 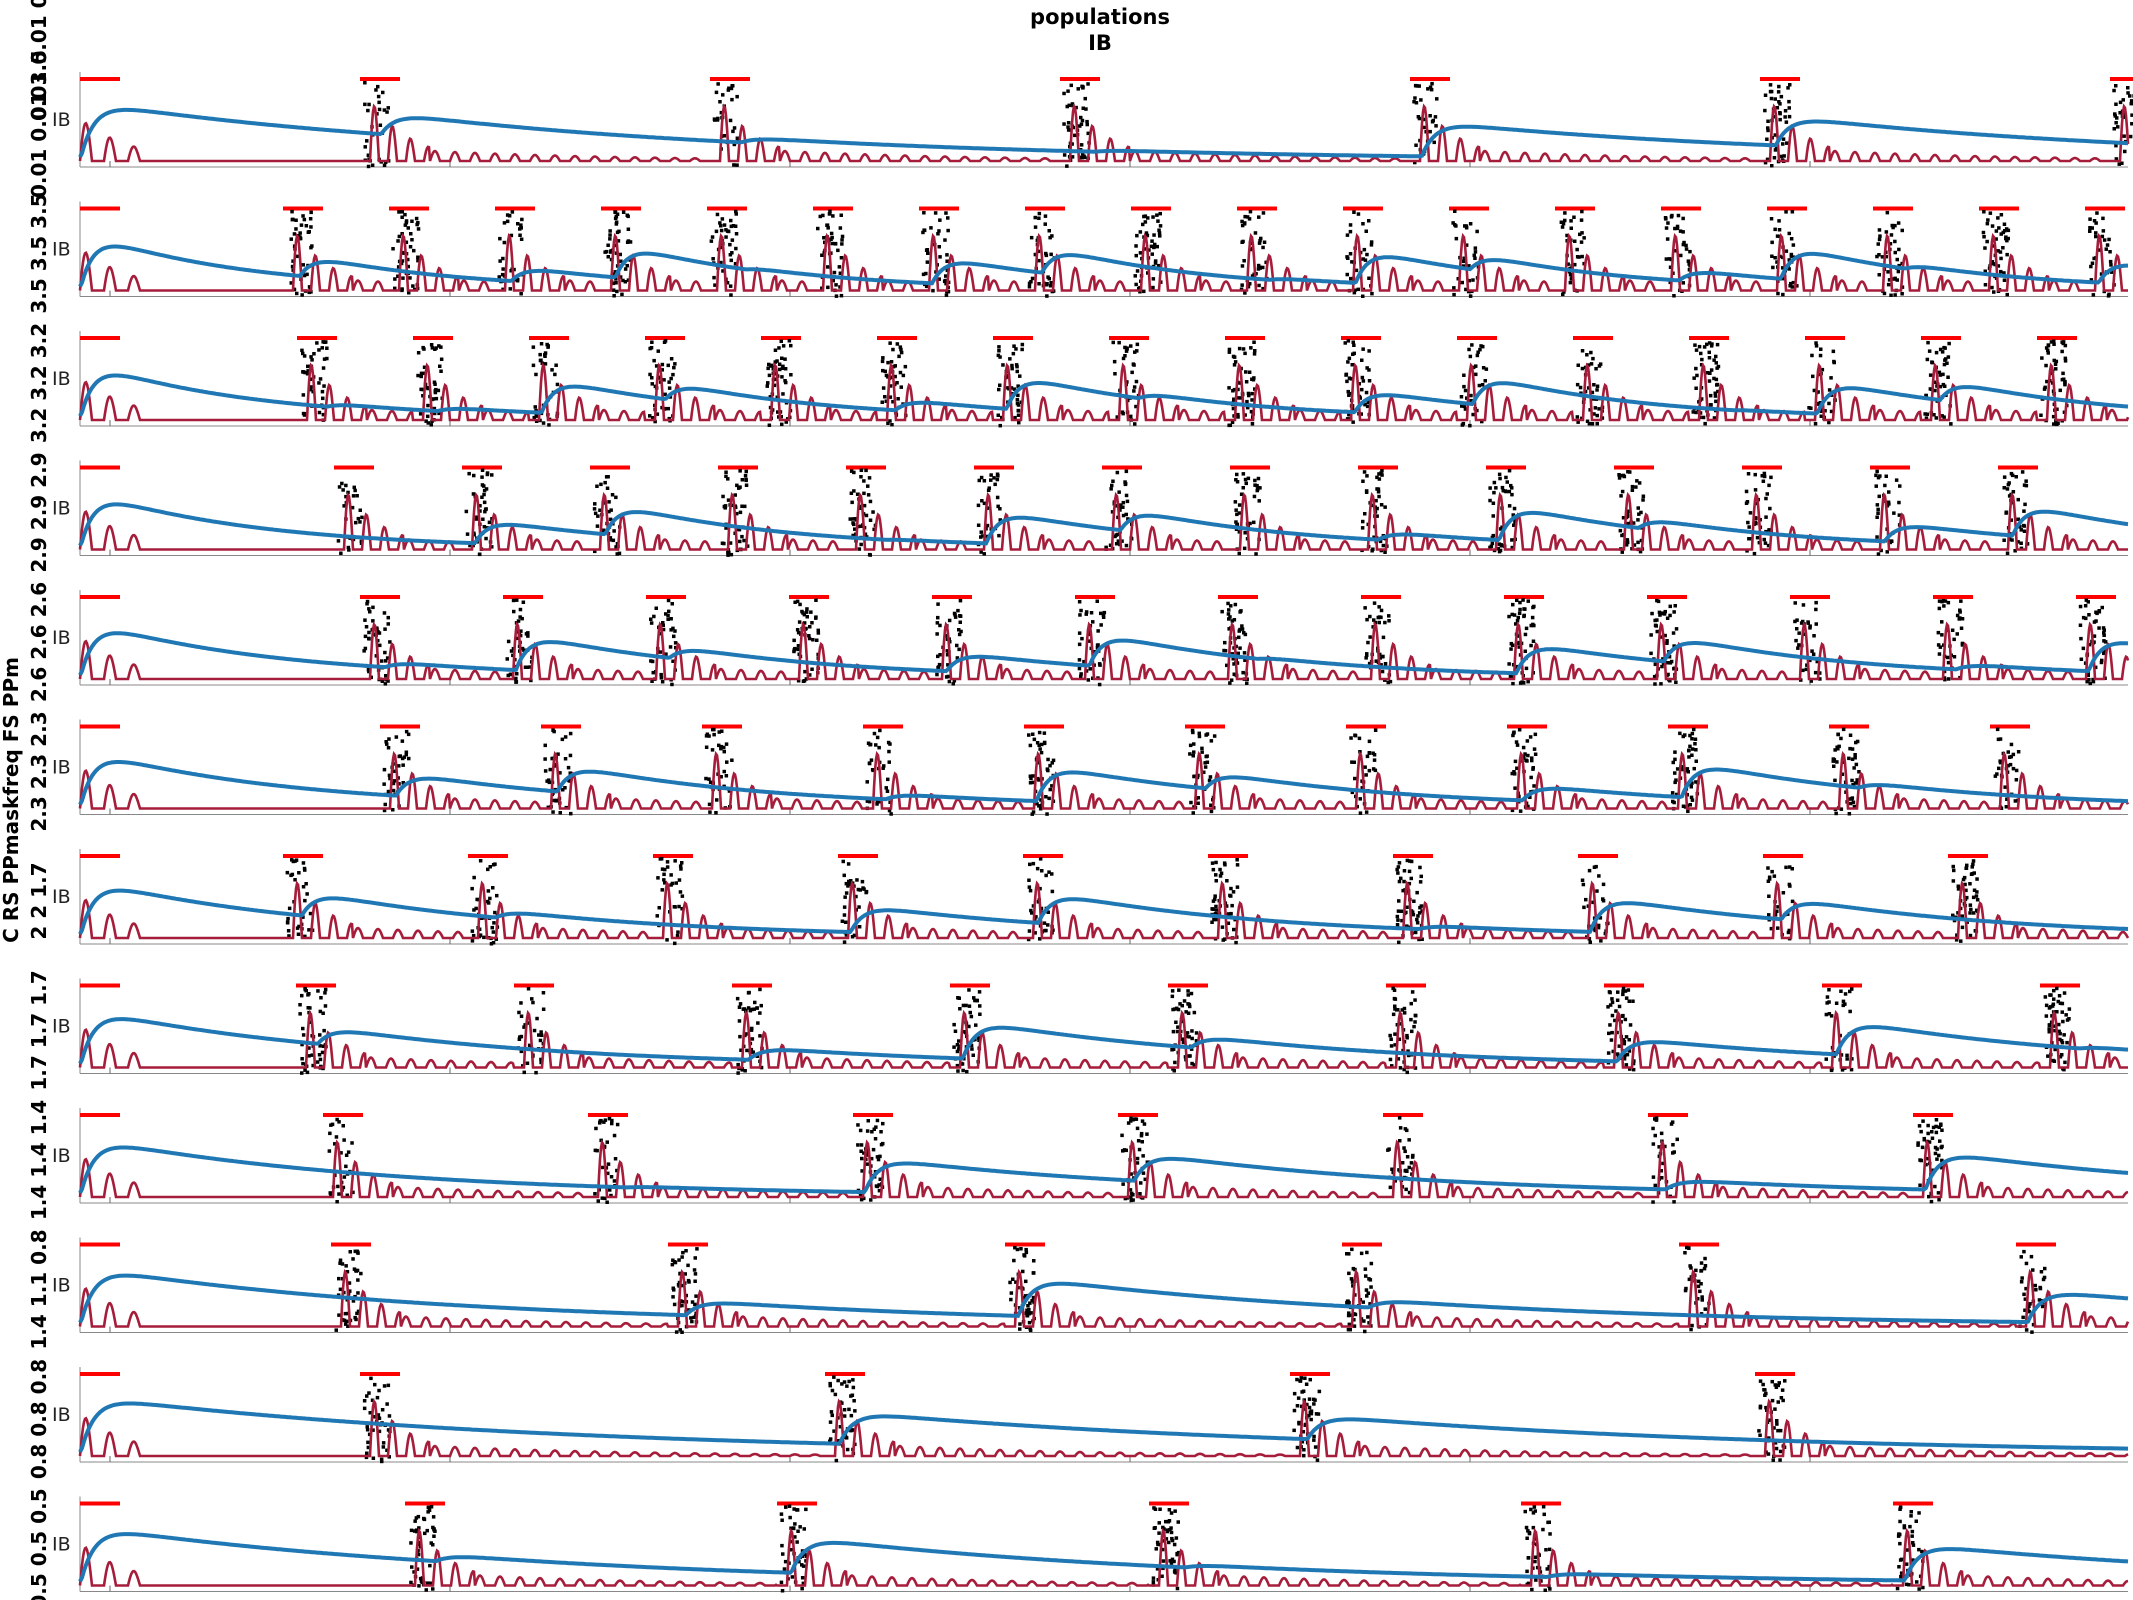 What do you see at coordinates (1078, 1030) in the screenshot?
I see `panel-8: IB1.7 1.7 1.7` at bounding box center [1078, 1030].